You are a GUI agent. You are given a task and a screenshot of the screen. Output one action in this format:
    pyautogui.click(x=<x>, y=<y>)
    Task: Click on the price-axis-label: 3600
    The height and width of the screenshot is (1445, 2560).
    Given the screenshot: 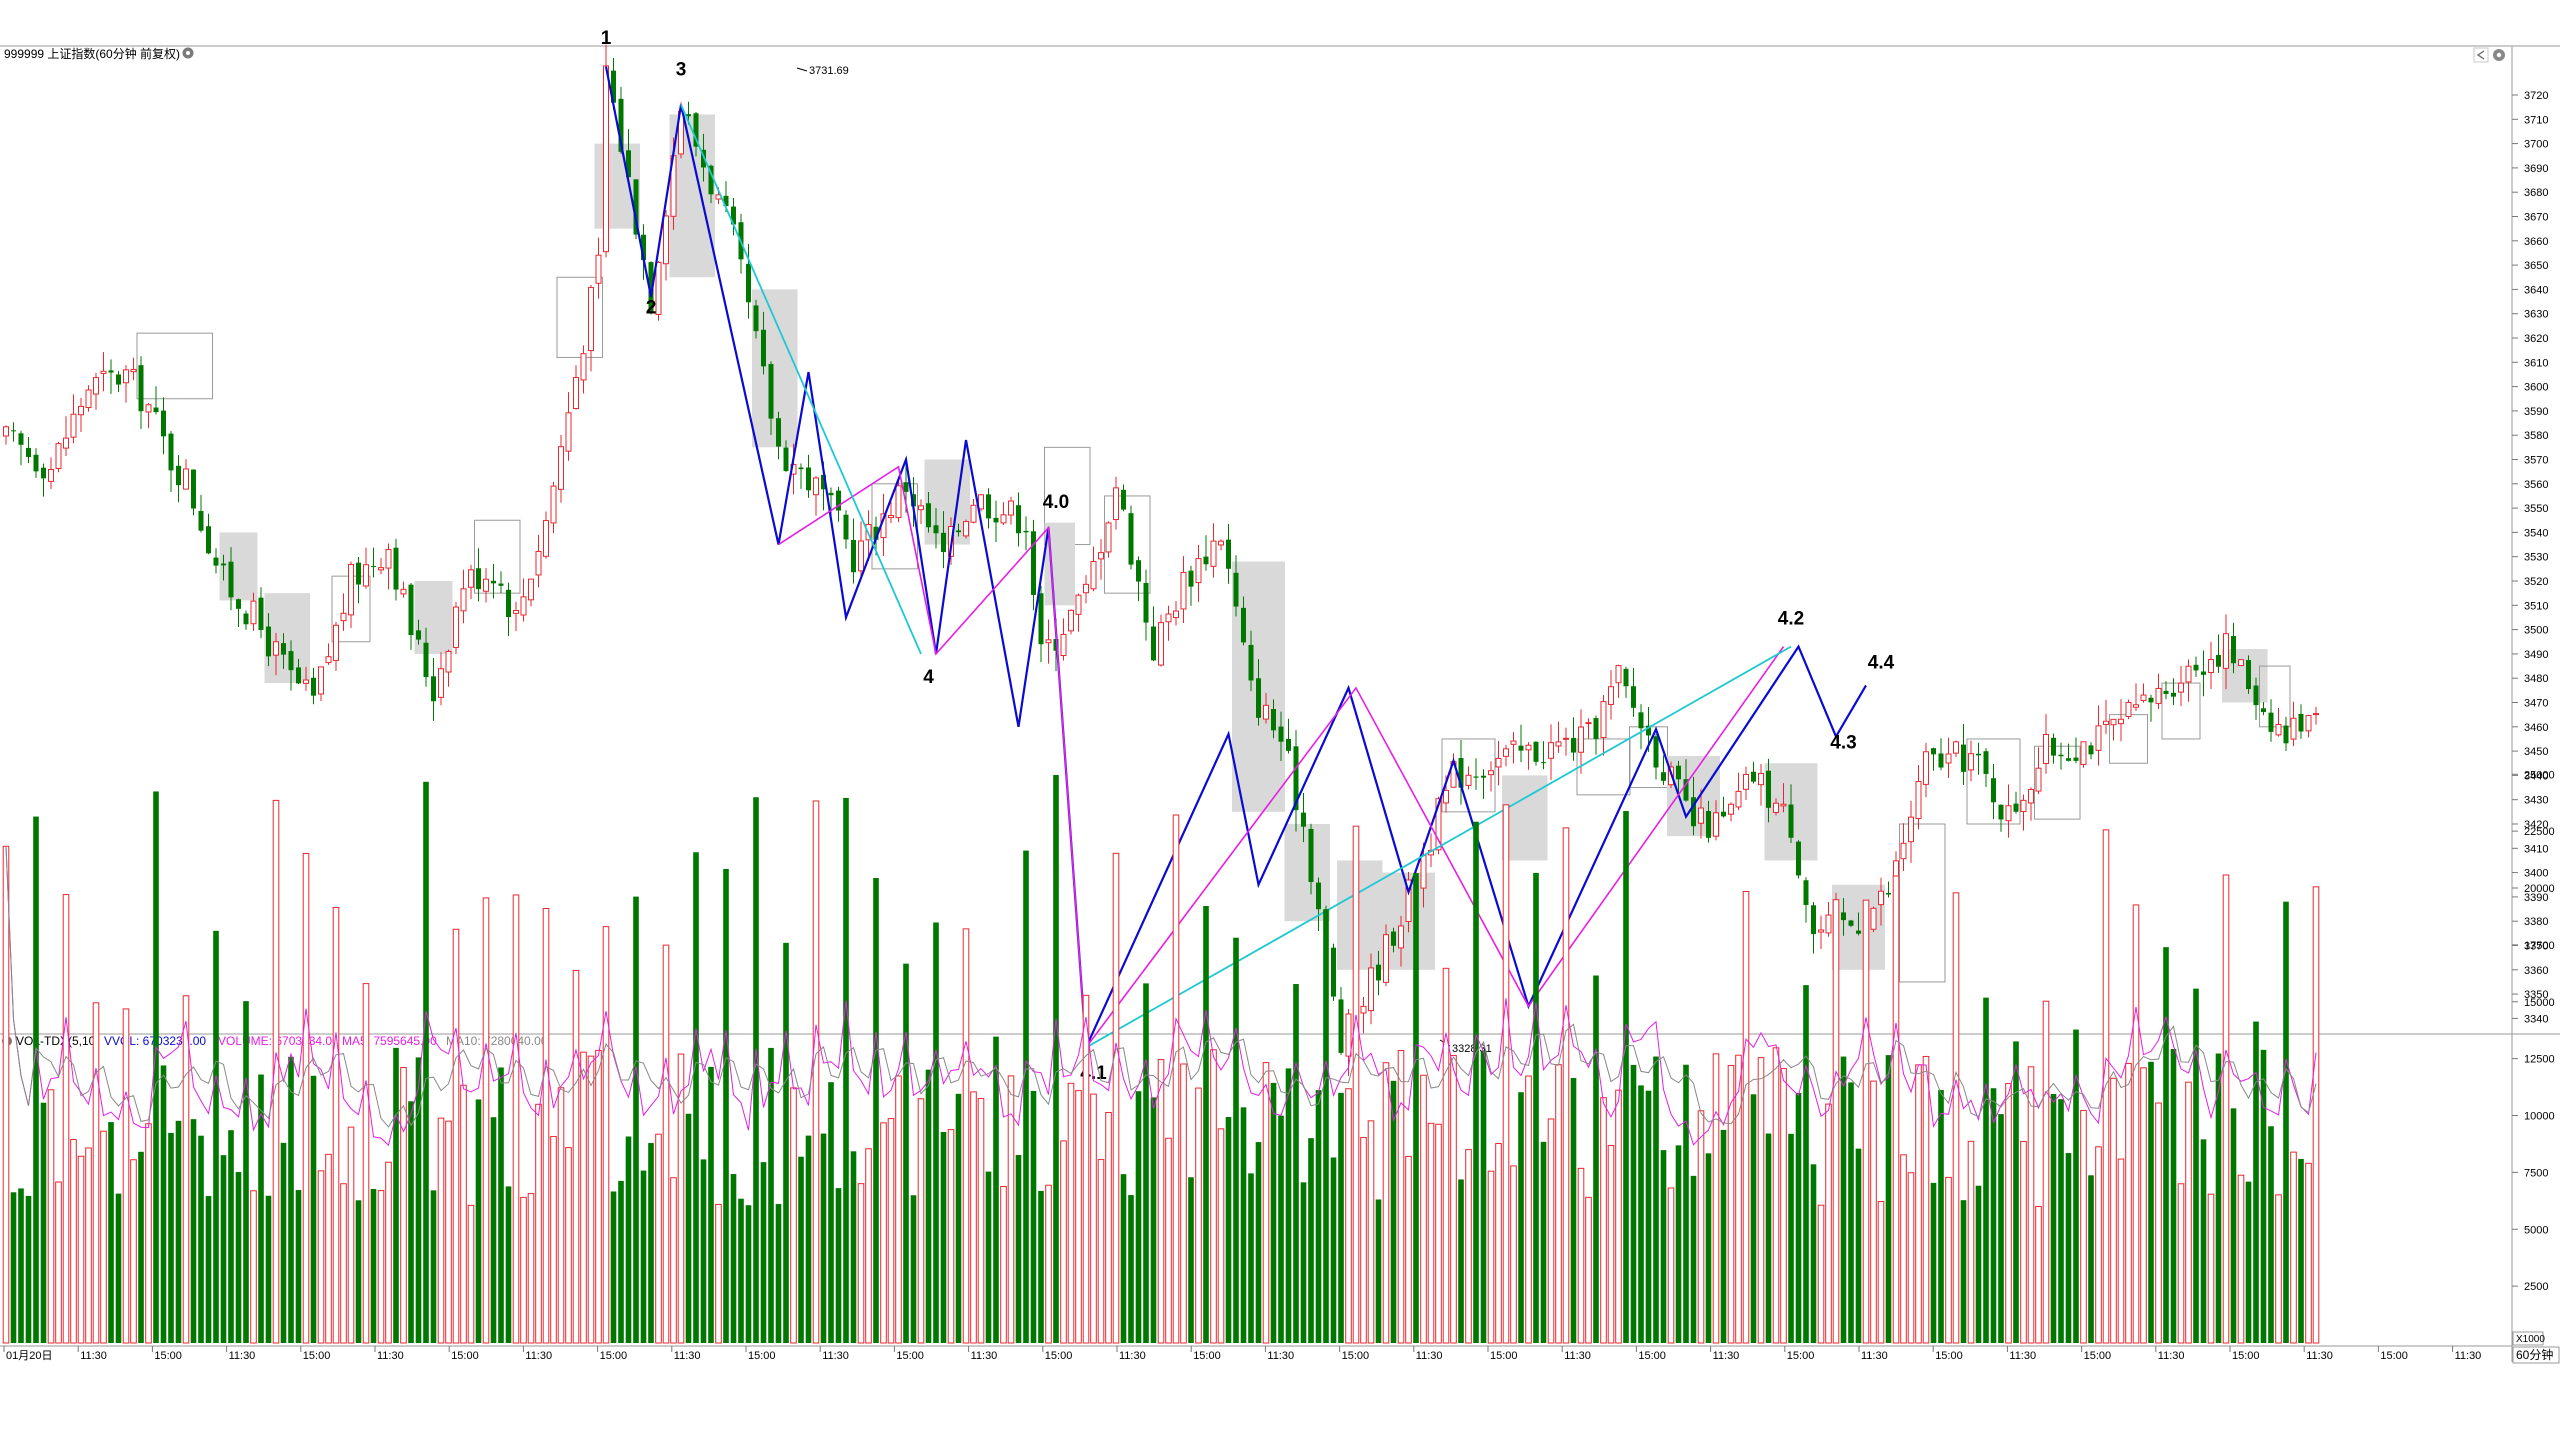 What is the action you would take?
    pyautogui.click(x=2536, y=388)
    